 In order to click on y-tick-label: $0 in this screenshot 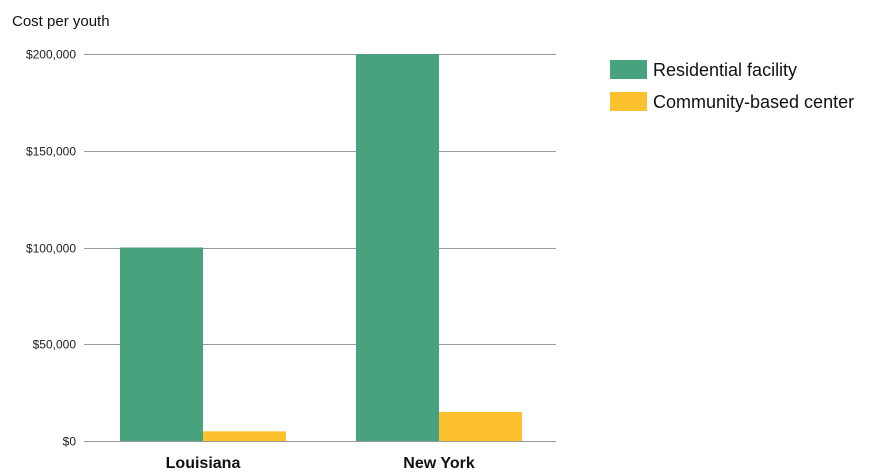, I will do `click(70, 442)`.